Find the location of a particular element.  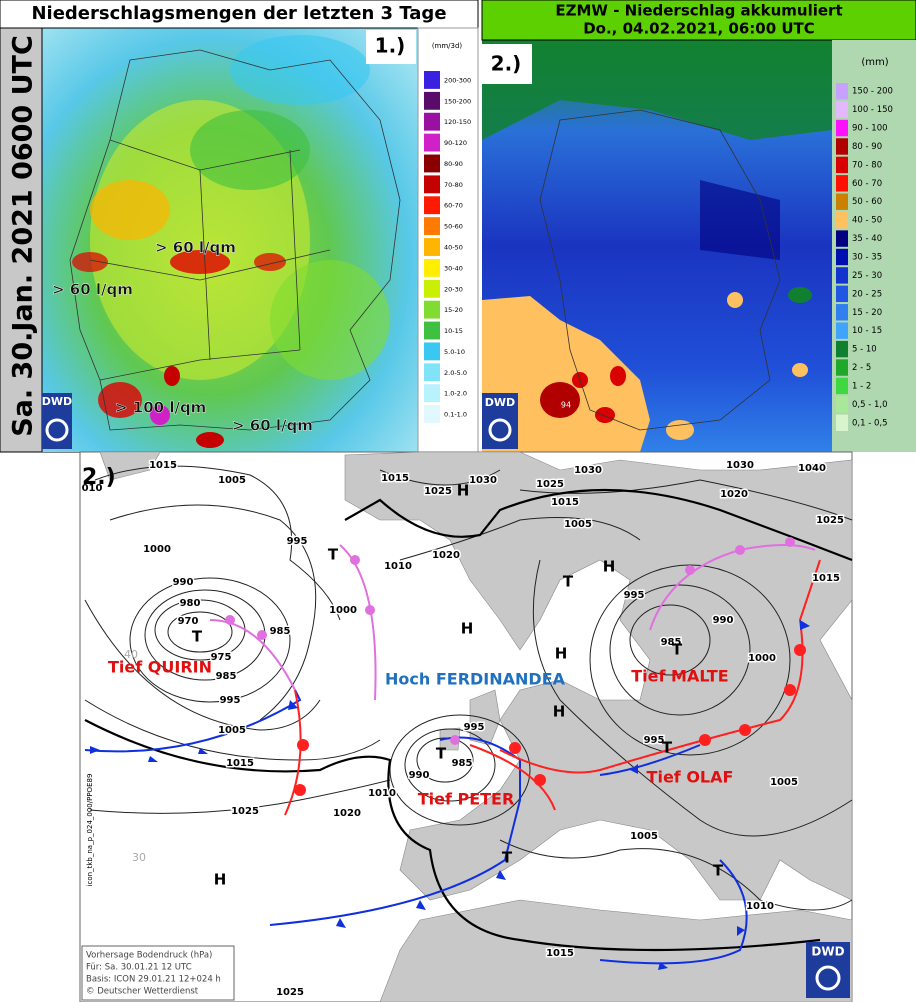

legend-label: 5.0-10 is located at coordinates (454, 352).